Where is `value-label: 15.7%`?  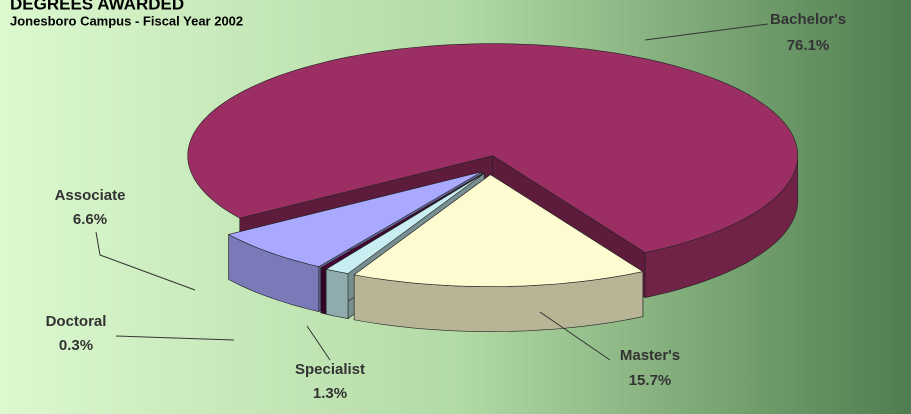 value-label: 15.7% is located at coordinates (650, 380).